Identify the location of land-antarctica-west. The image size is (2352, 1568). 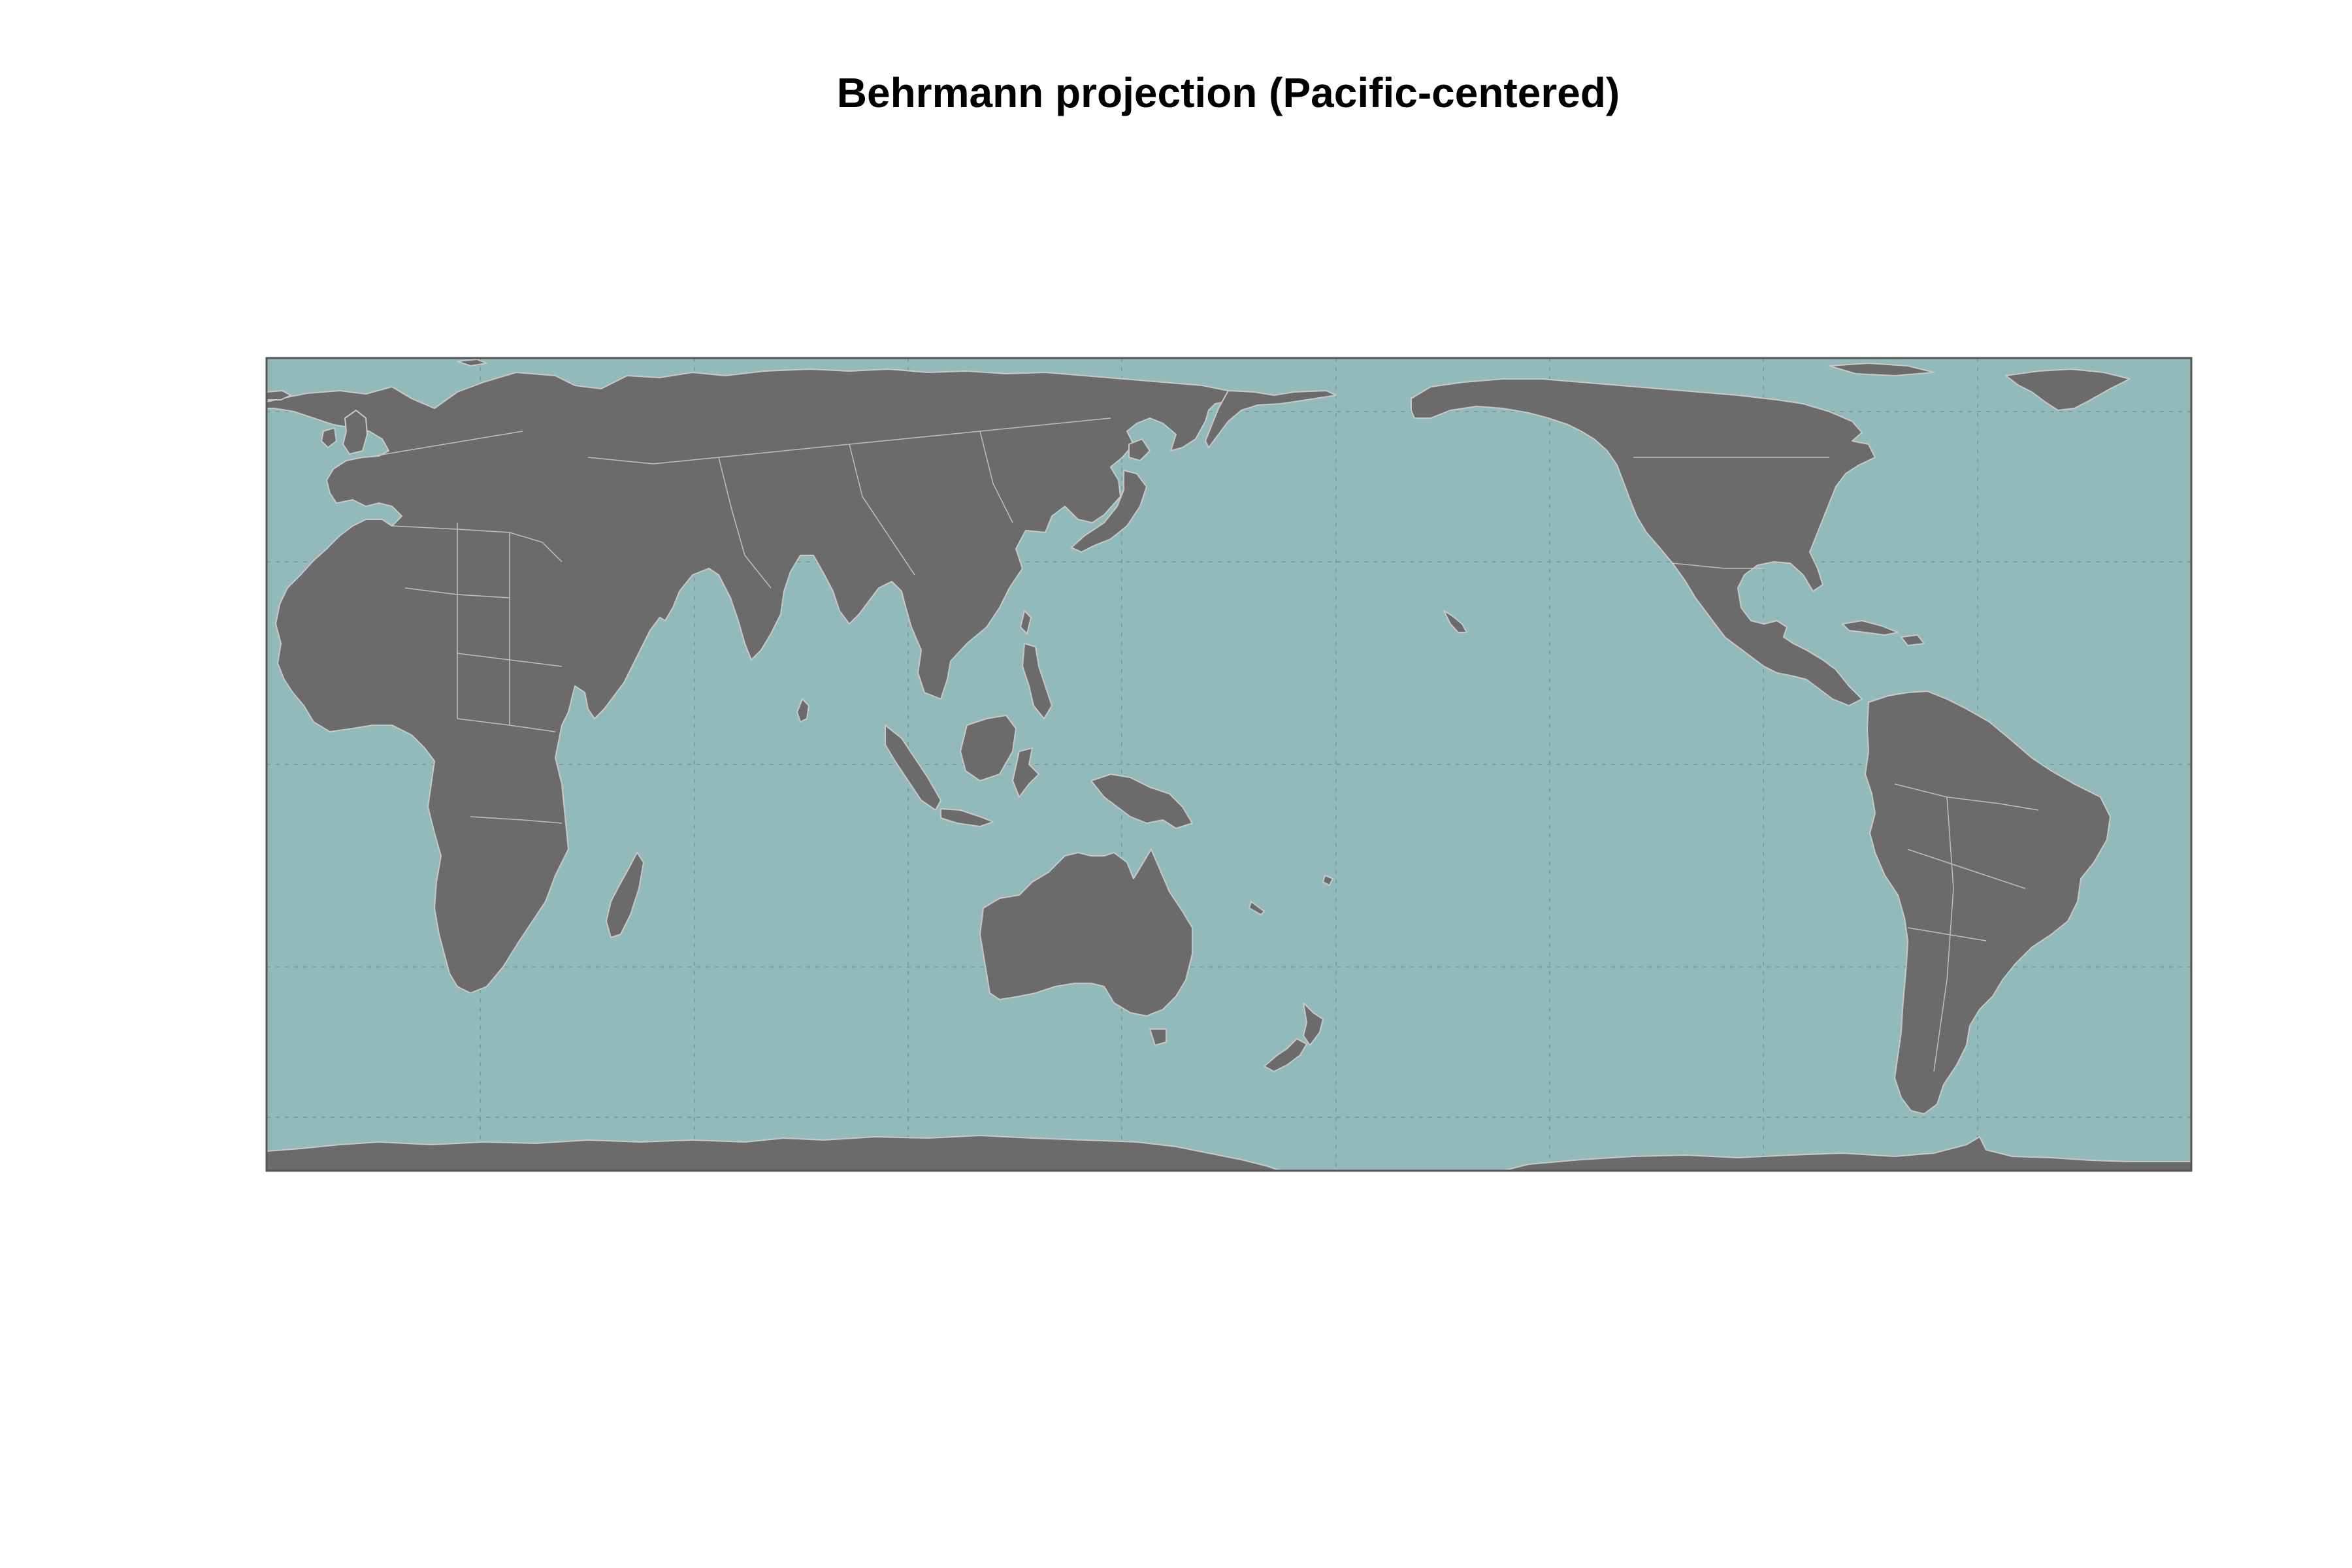
(773, 1153).